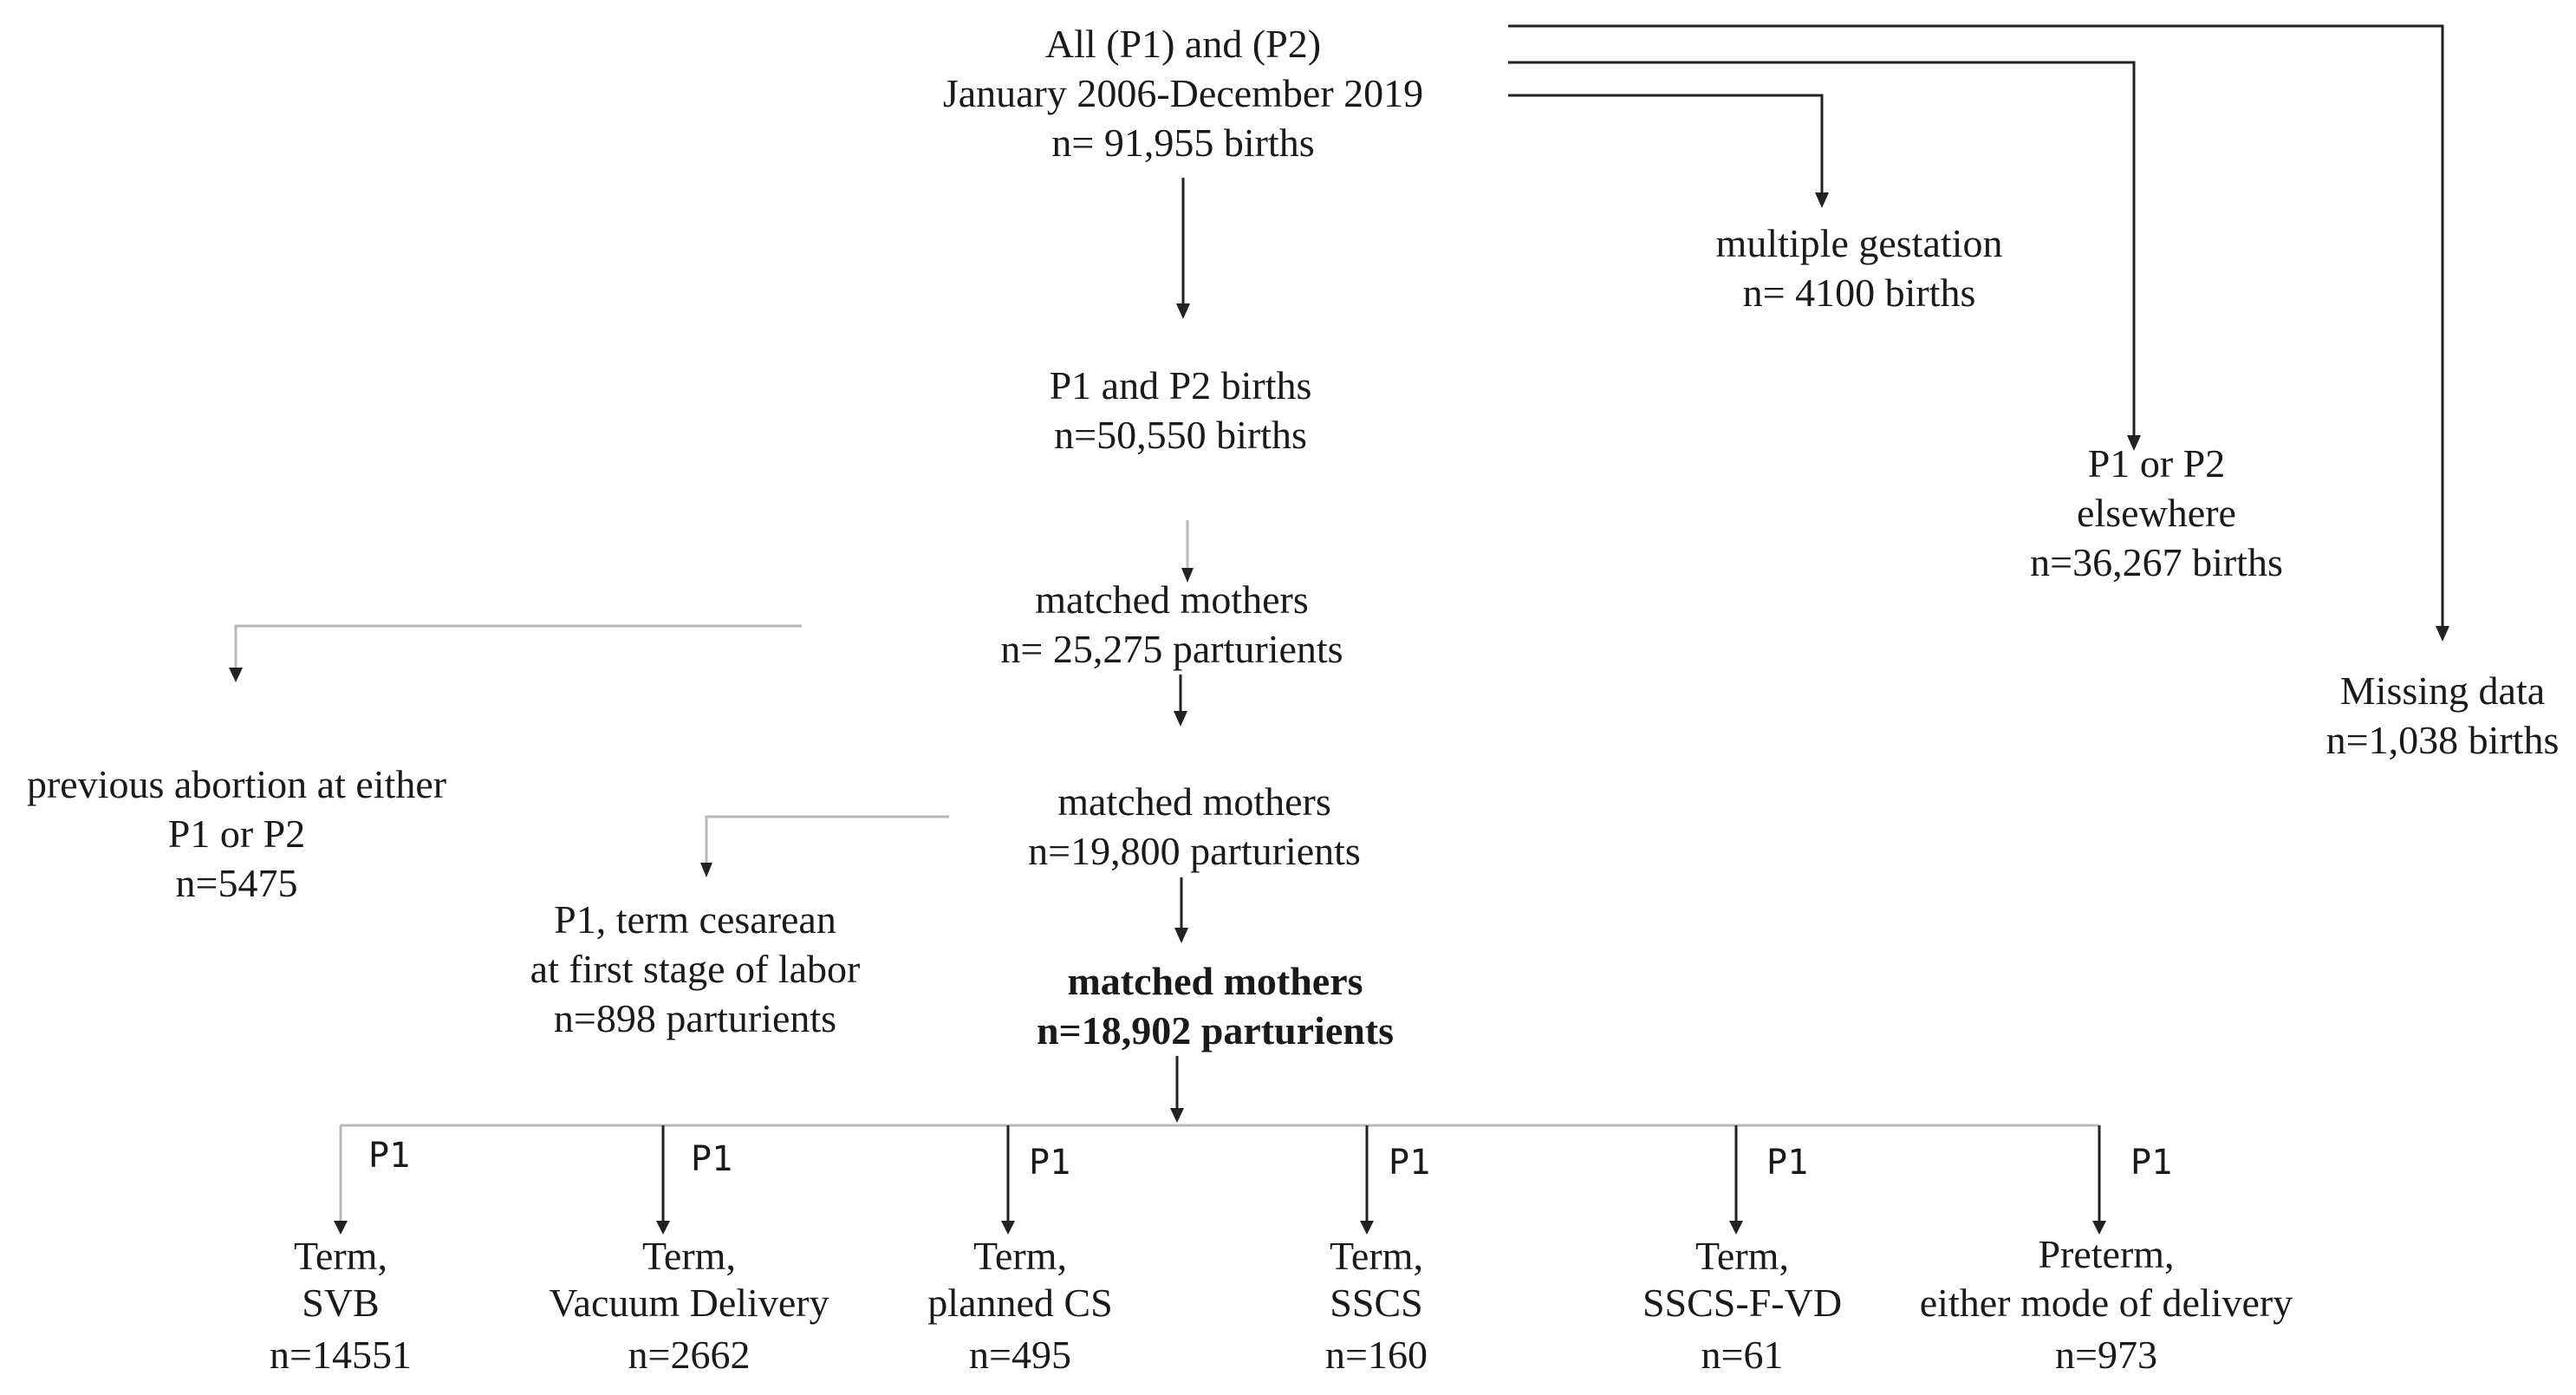  Describe the element at coordinates (1859, 243) in the screenshot. I see `multiple-gestation-line-1: multiple gestation` at that location.